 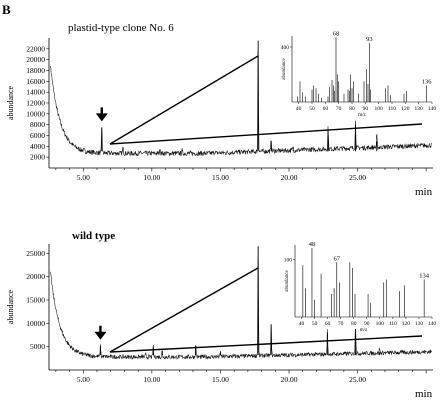 I want to click on inset-y-tick-label: 100, so click(x=288, y=260).